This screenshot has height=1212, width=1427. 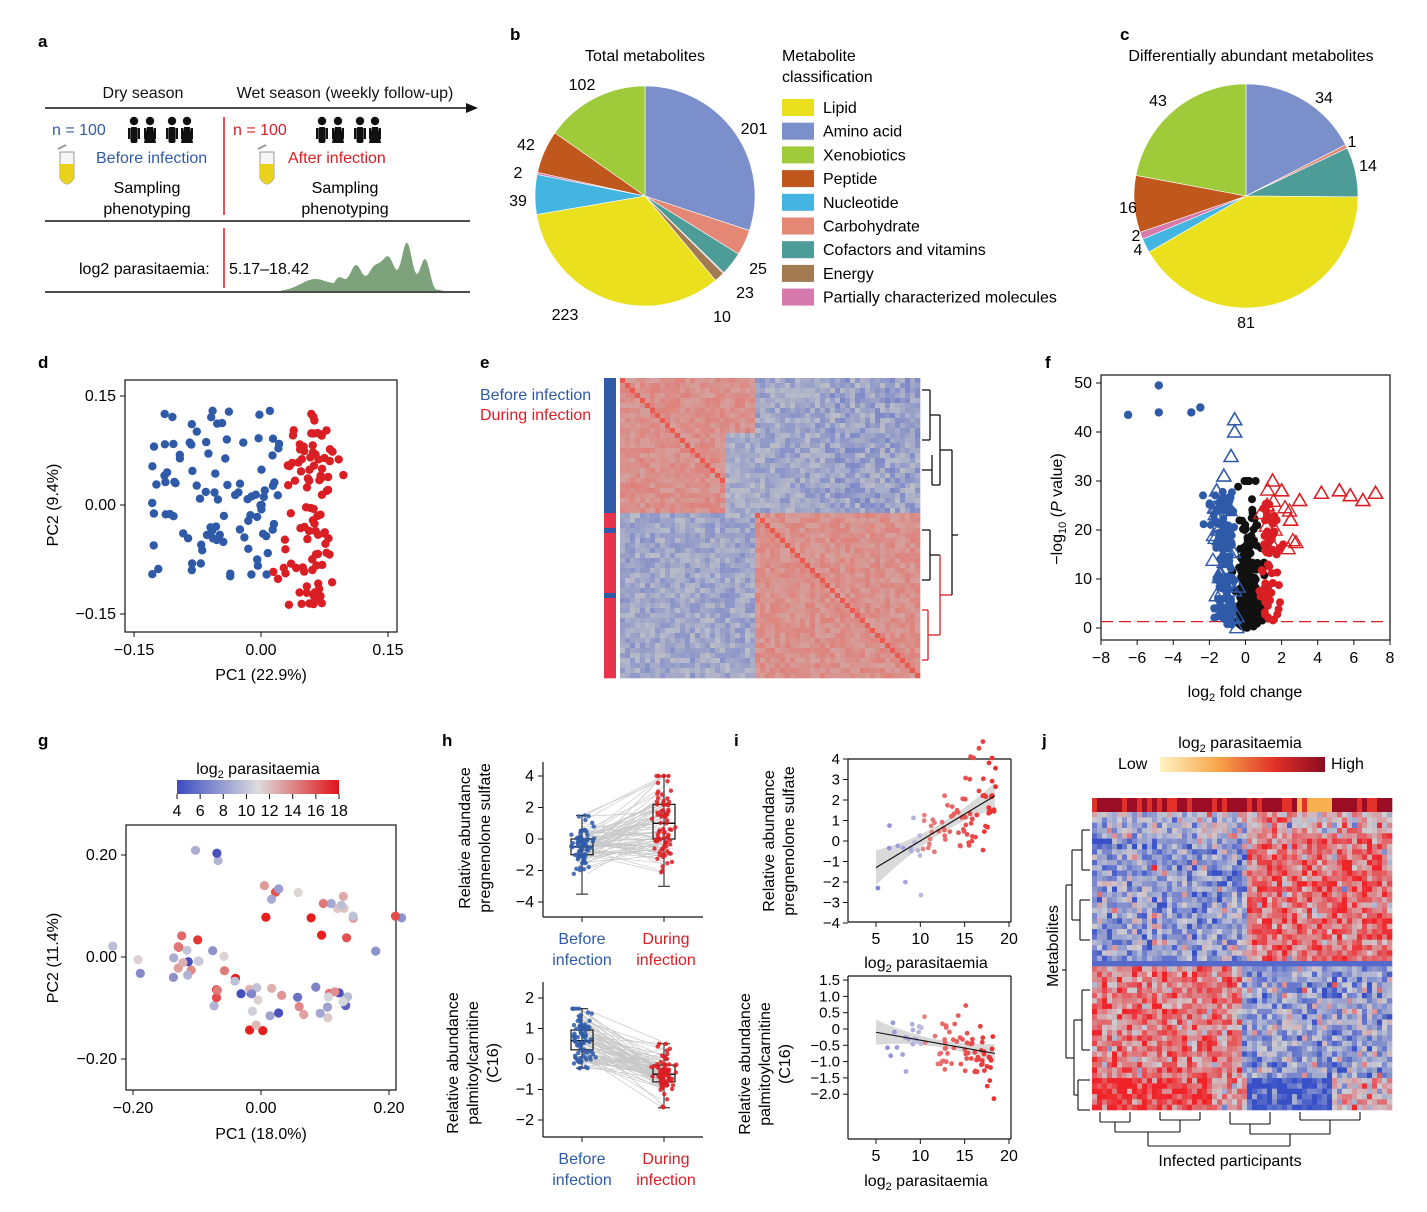 What do you see at coordinates (1059, 508) in the screenshot?
I see `plot-f-ylabel: −log10 (P value)` at bounding box center [1059, 508].